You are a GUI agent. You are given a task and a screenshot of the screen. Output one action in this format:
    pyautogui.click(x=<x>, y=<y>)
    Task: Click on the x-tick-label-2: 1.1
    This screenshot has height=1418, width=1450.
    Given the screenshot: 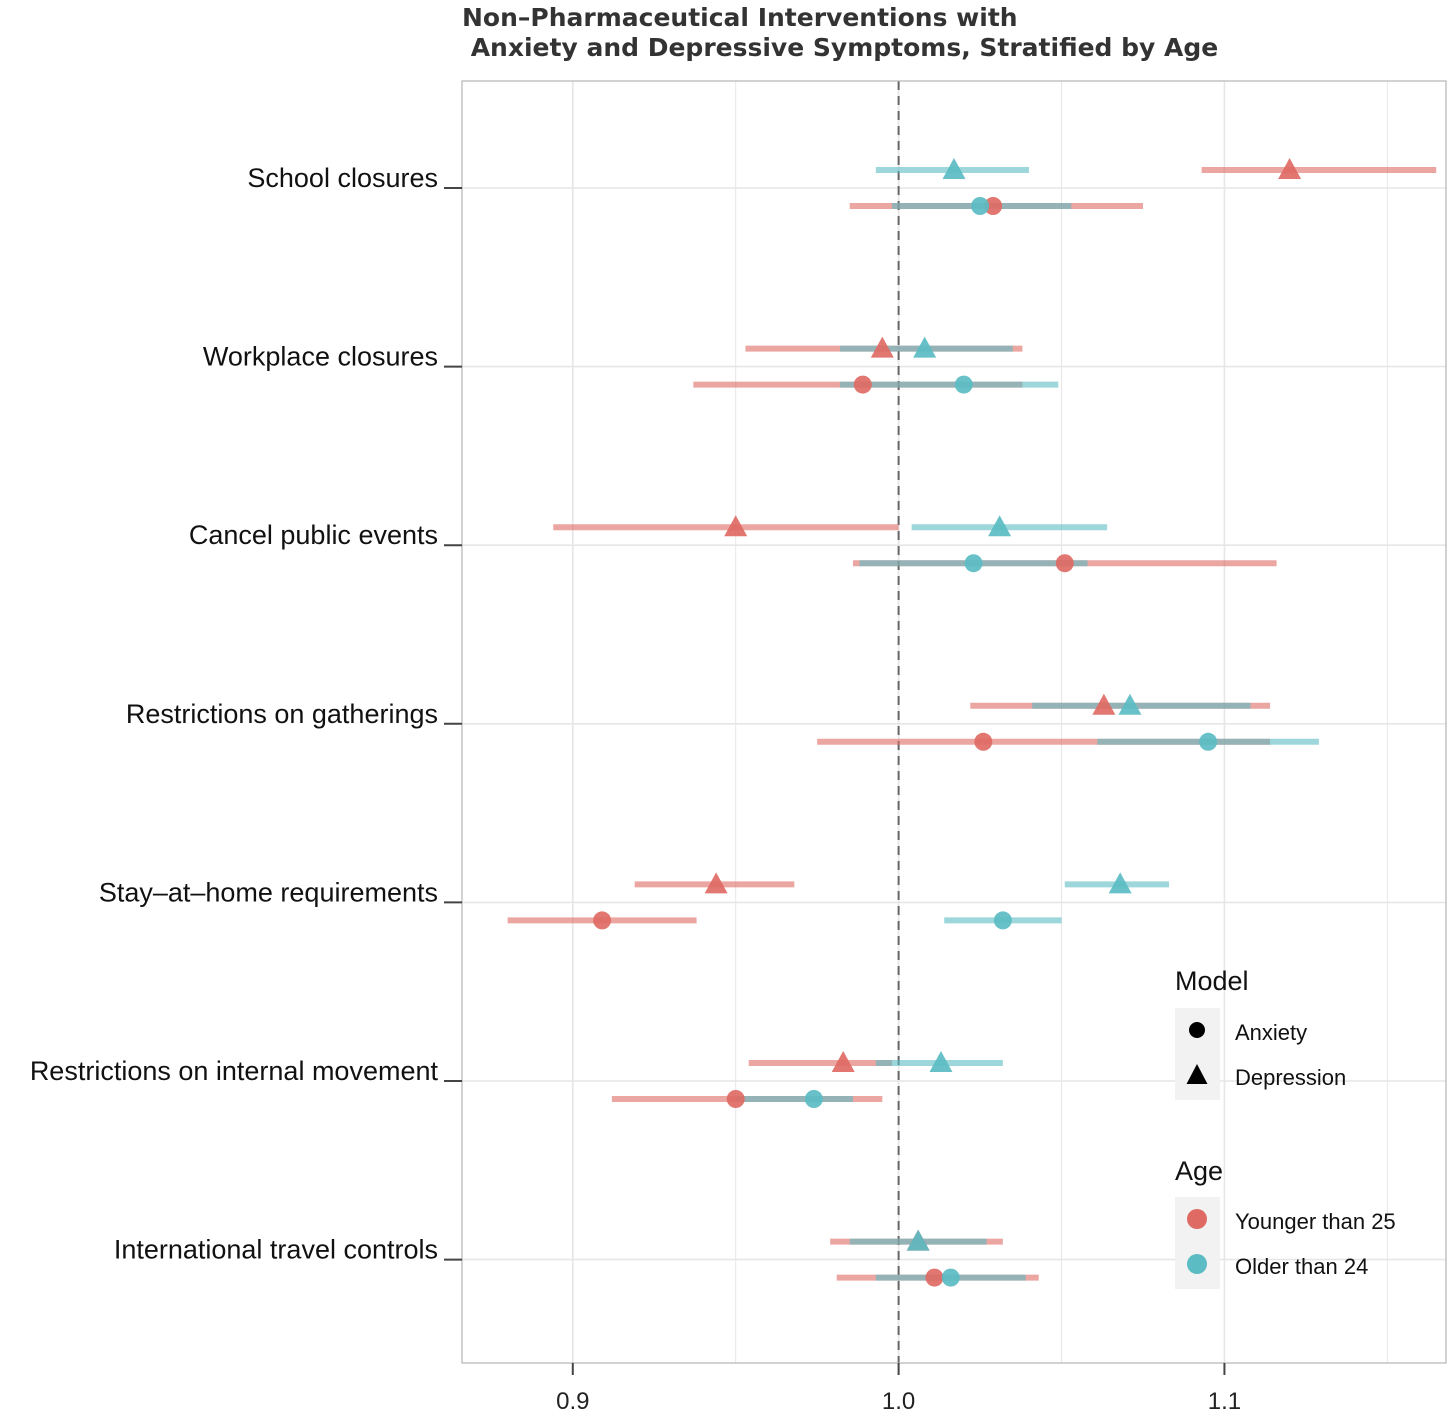 What is the action you would take?
    pyautogui.click(x=1224, y=1401)
    